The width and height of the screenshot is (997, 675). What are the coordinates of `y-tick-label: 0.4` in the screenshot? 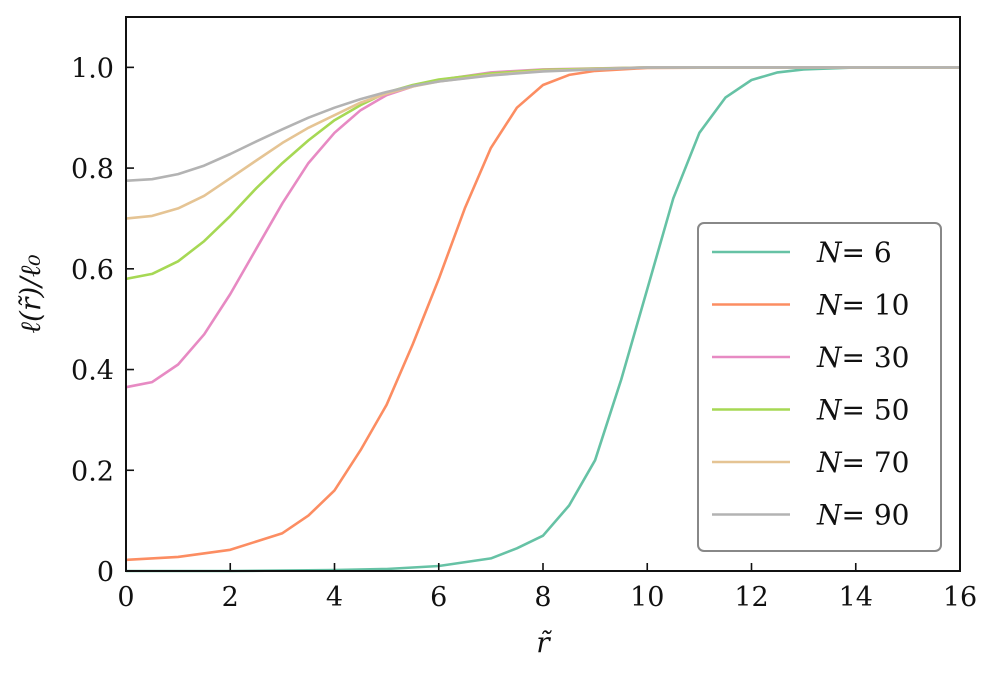 It's located at (92, 371).